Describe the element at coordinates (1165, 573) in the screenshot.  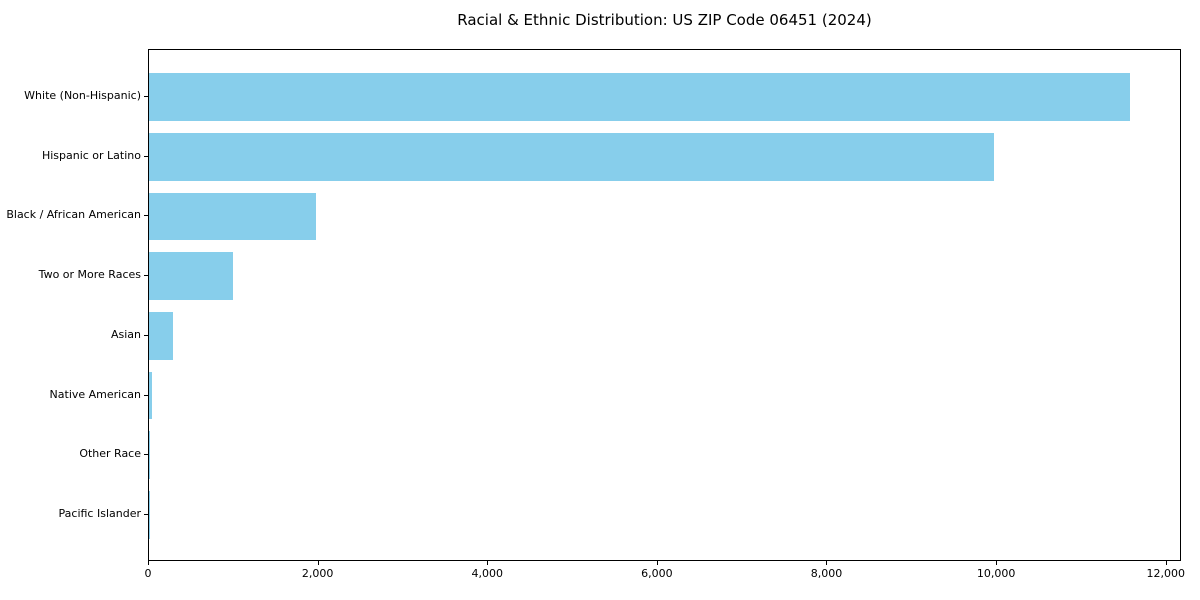
I see `x-tick-label: 12,000` at that location.